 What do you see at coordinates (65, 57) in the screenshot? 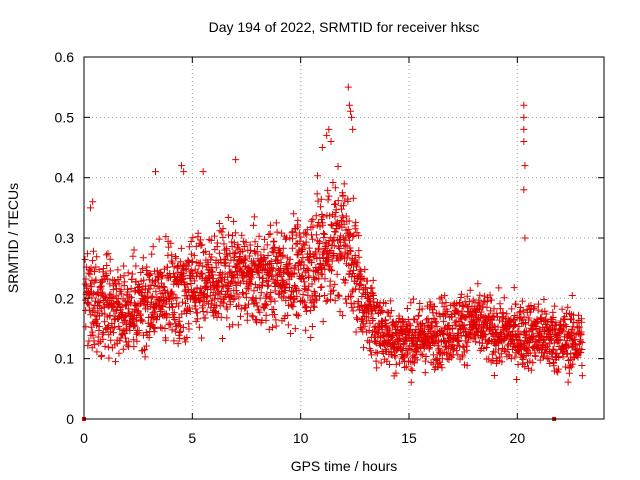
I see `y-tick-label: 0.6` at bounding box center [65, 57].